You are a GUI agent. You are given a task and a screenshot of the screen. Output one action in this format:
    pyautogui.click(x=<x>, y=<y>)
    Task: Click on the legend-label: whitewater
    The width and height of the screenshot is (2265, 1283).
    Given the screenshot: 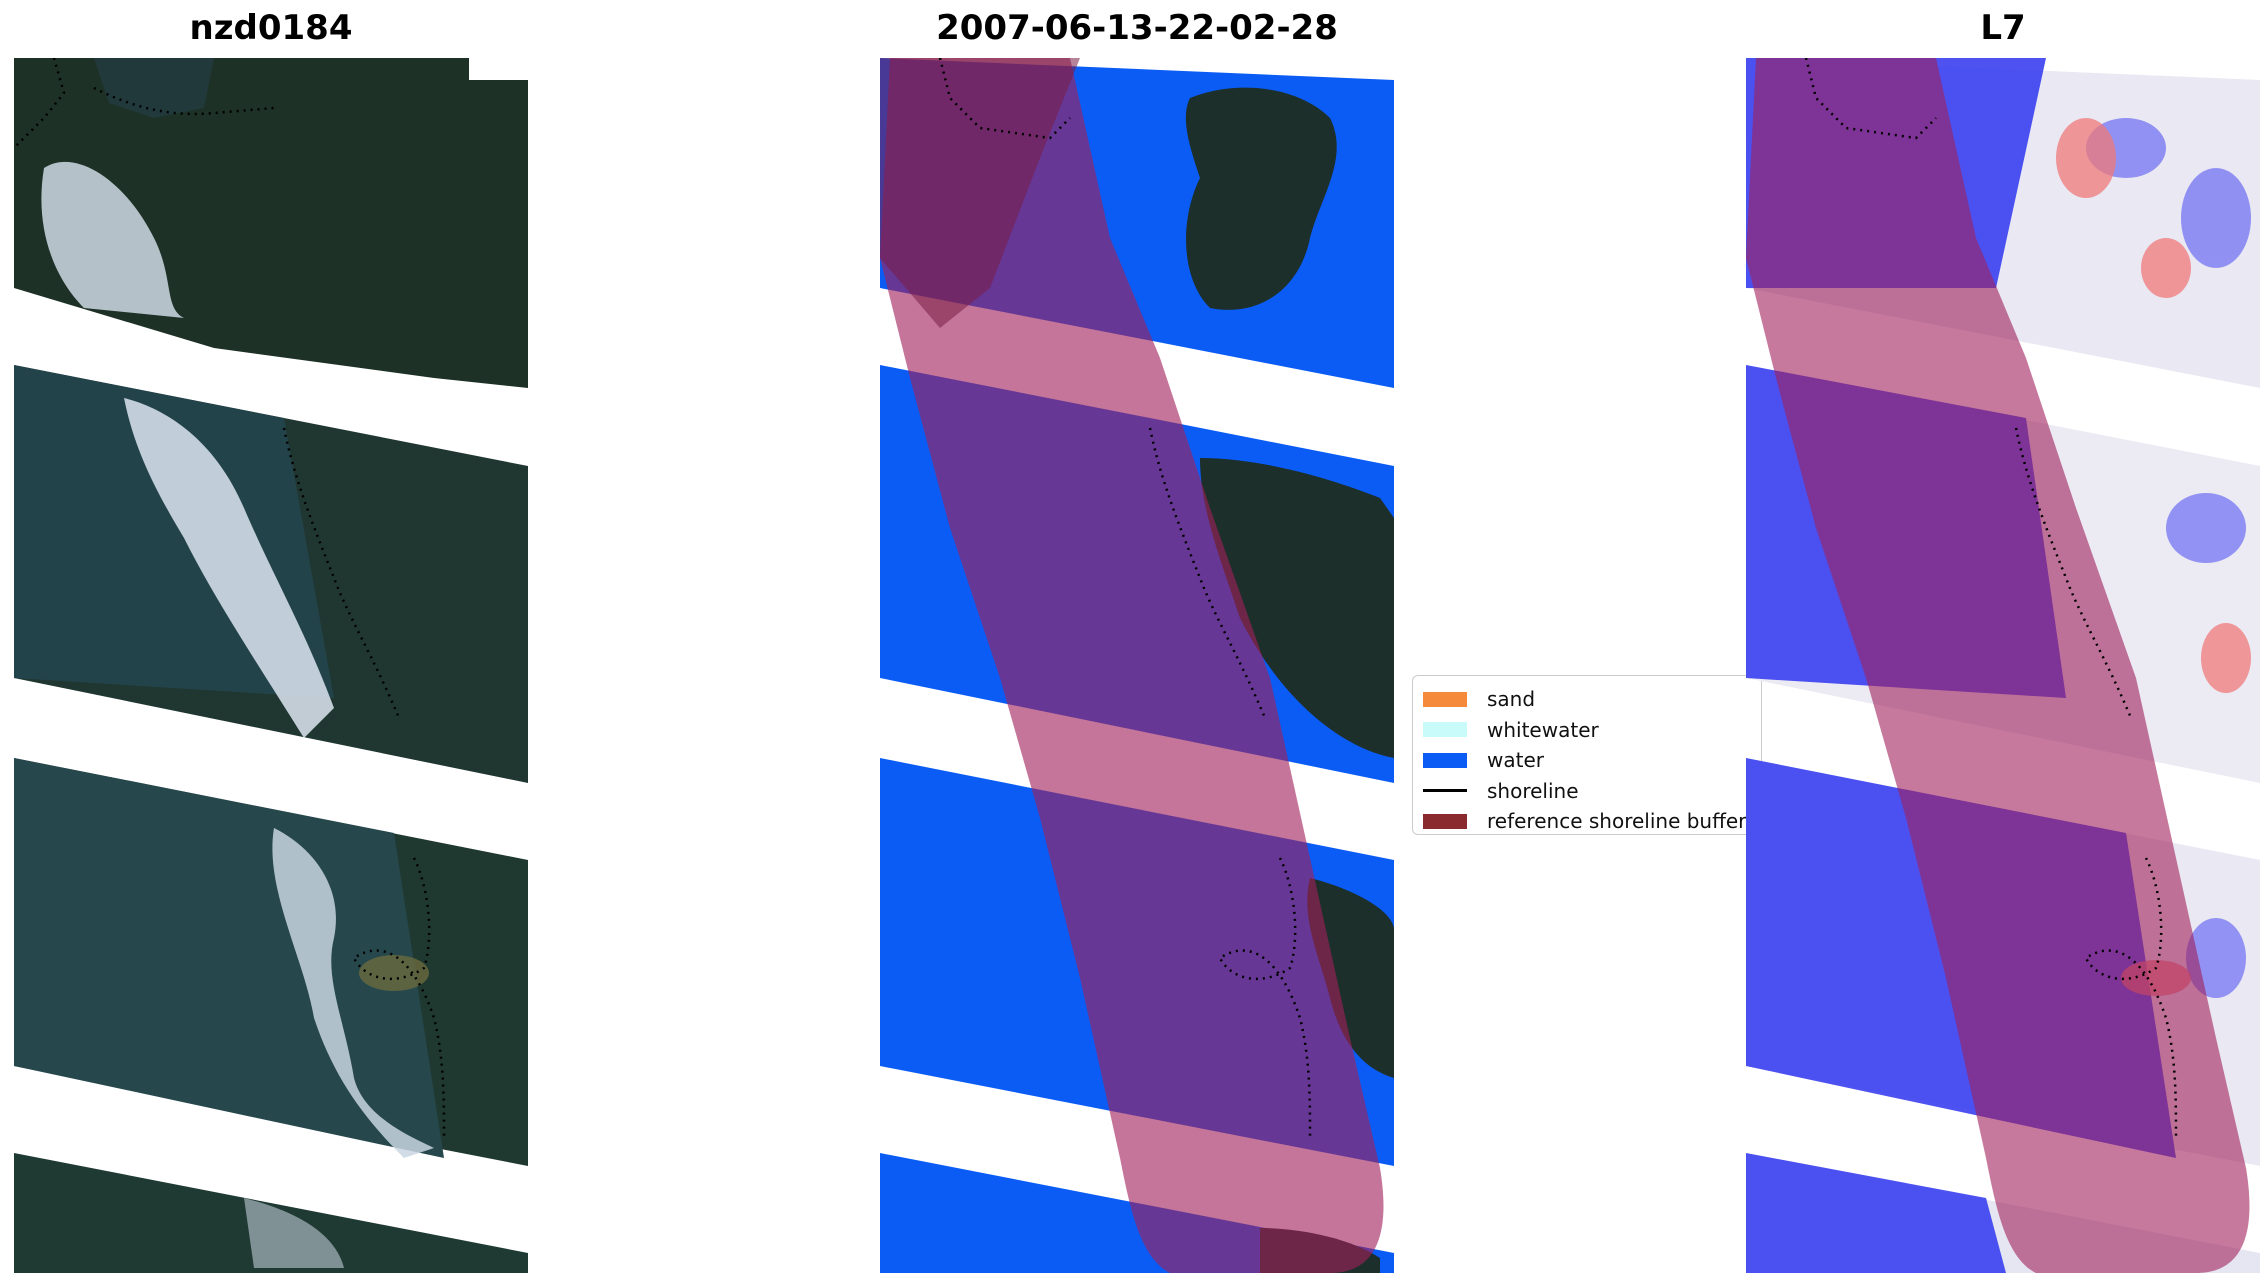 What is the action you would take?
    pyautogui.click(x=1543, y=729)
    